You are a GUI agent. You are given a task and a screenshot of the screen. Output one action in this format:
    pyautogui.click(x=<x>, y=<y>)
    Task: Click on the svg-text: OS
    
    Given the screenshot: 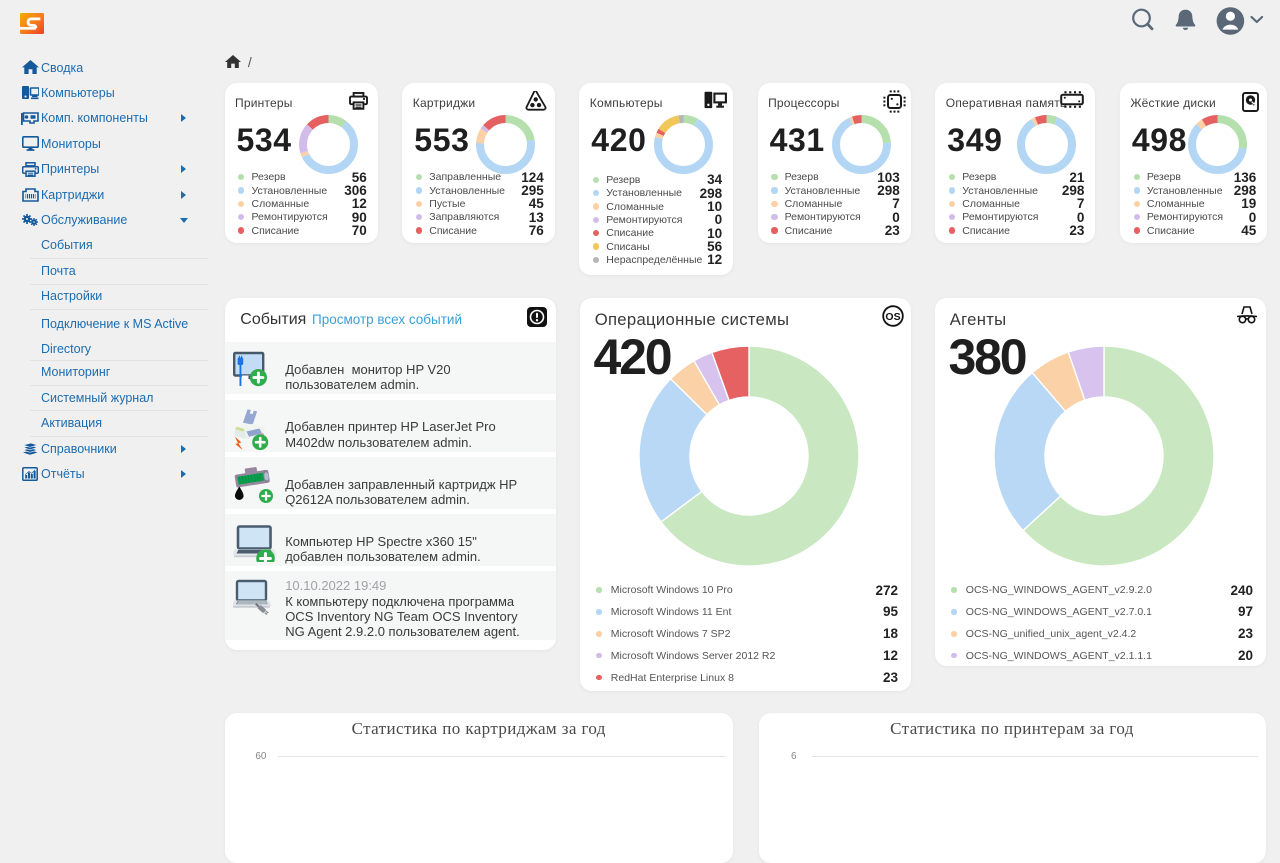 What is the action you would take?
    pyautogui.click(x=892, y=316)
    